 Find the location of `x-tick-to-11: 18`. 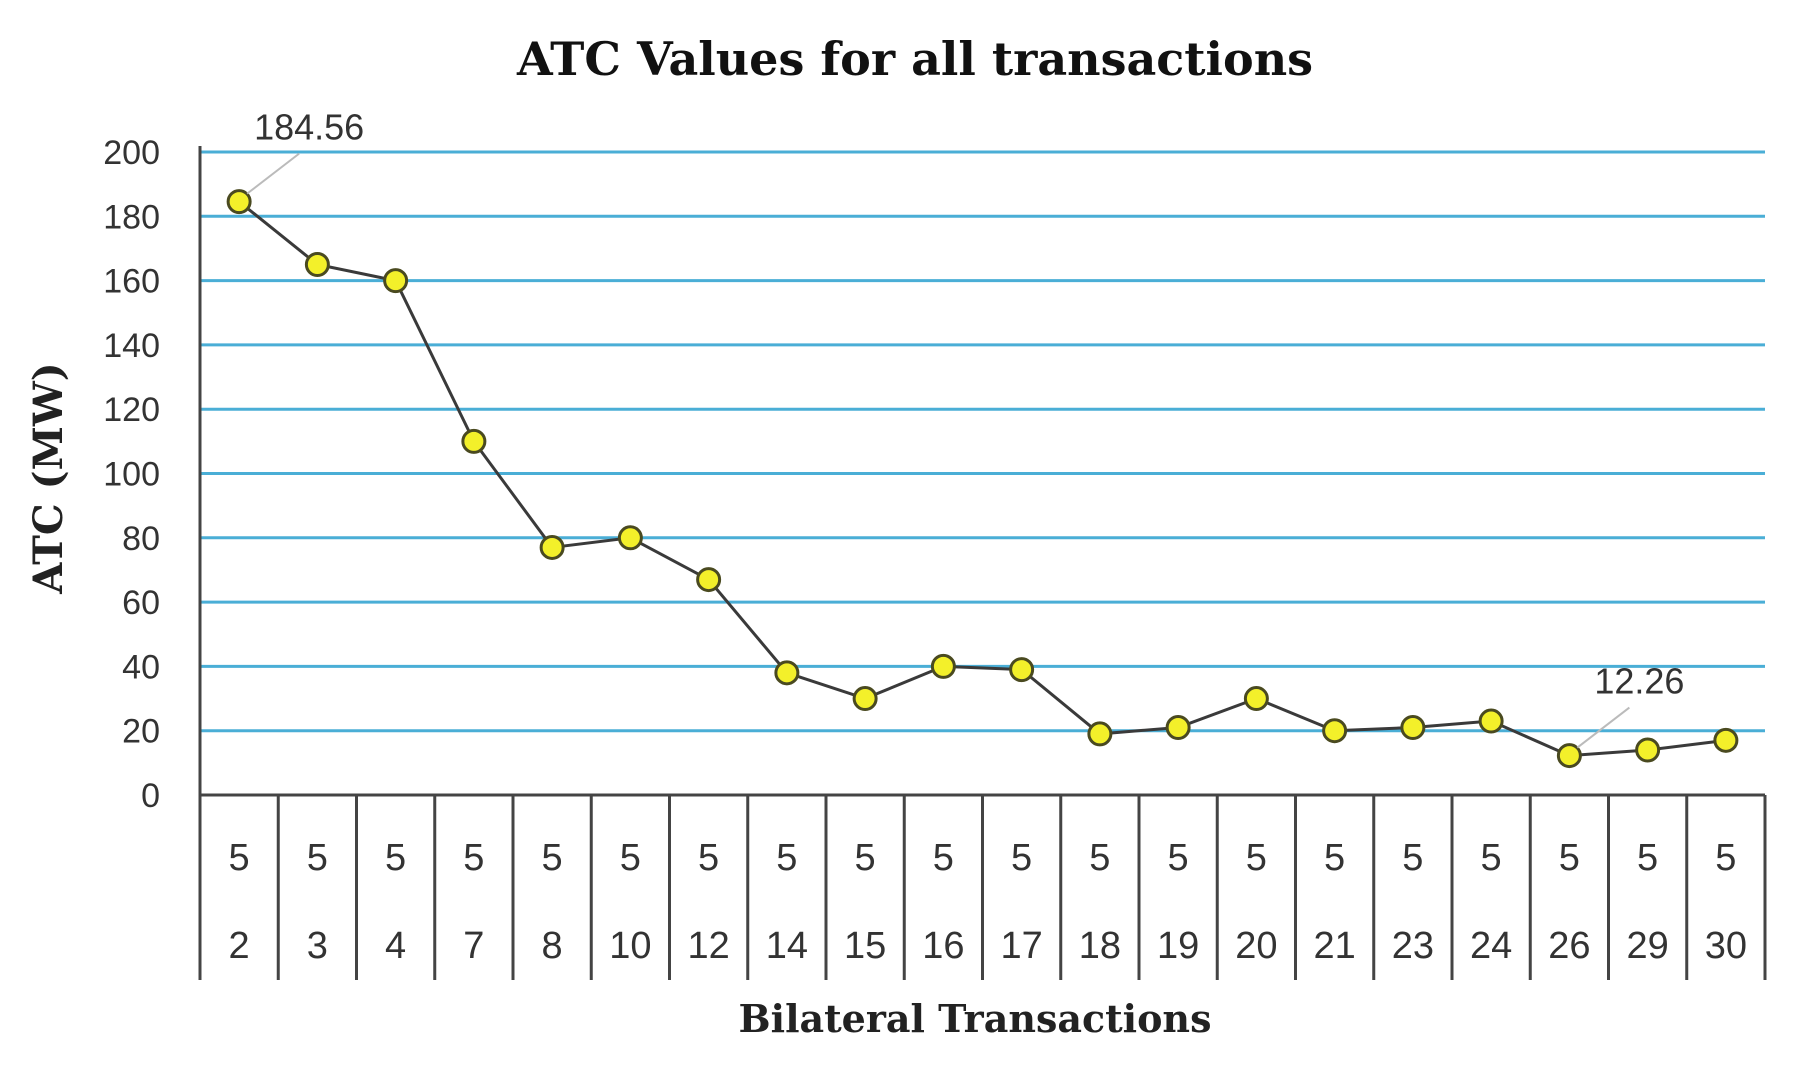

x-tick-to-11: 18 is located at coordinates (1100, 946).